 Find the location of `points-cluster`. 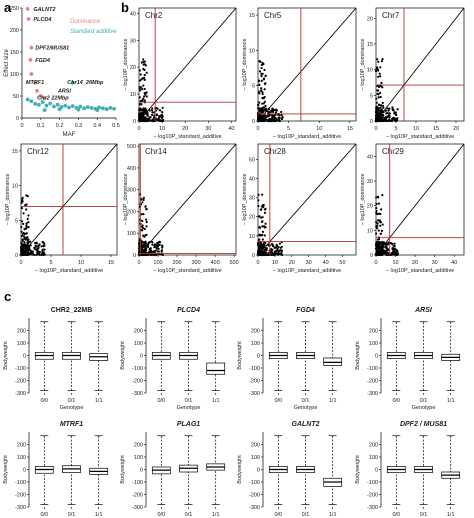

points-cluster is located at coordinates (270, 91).